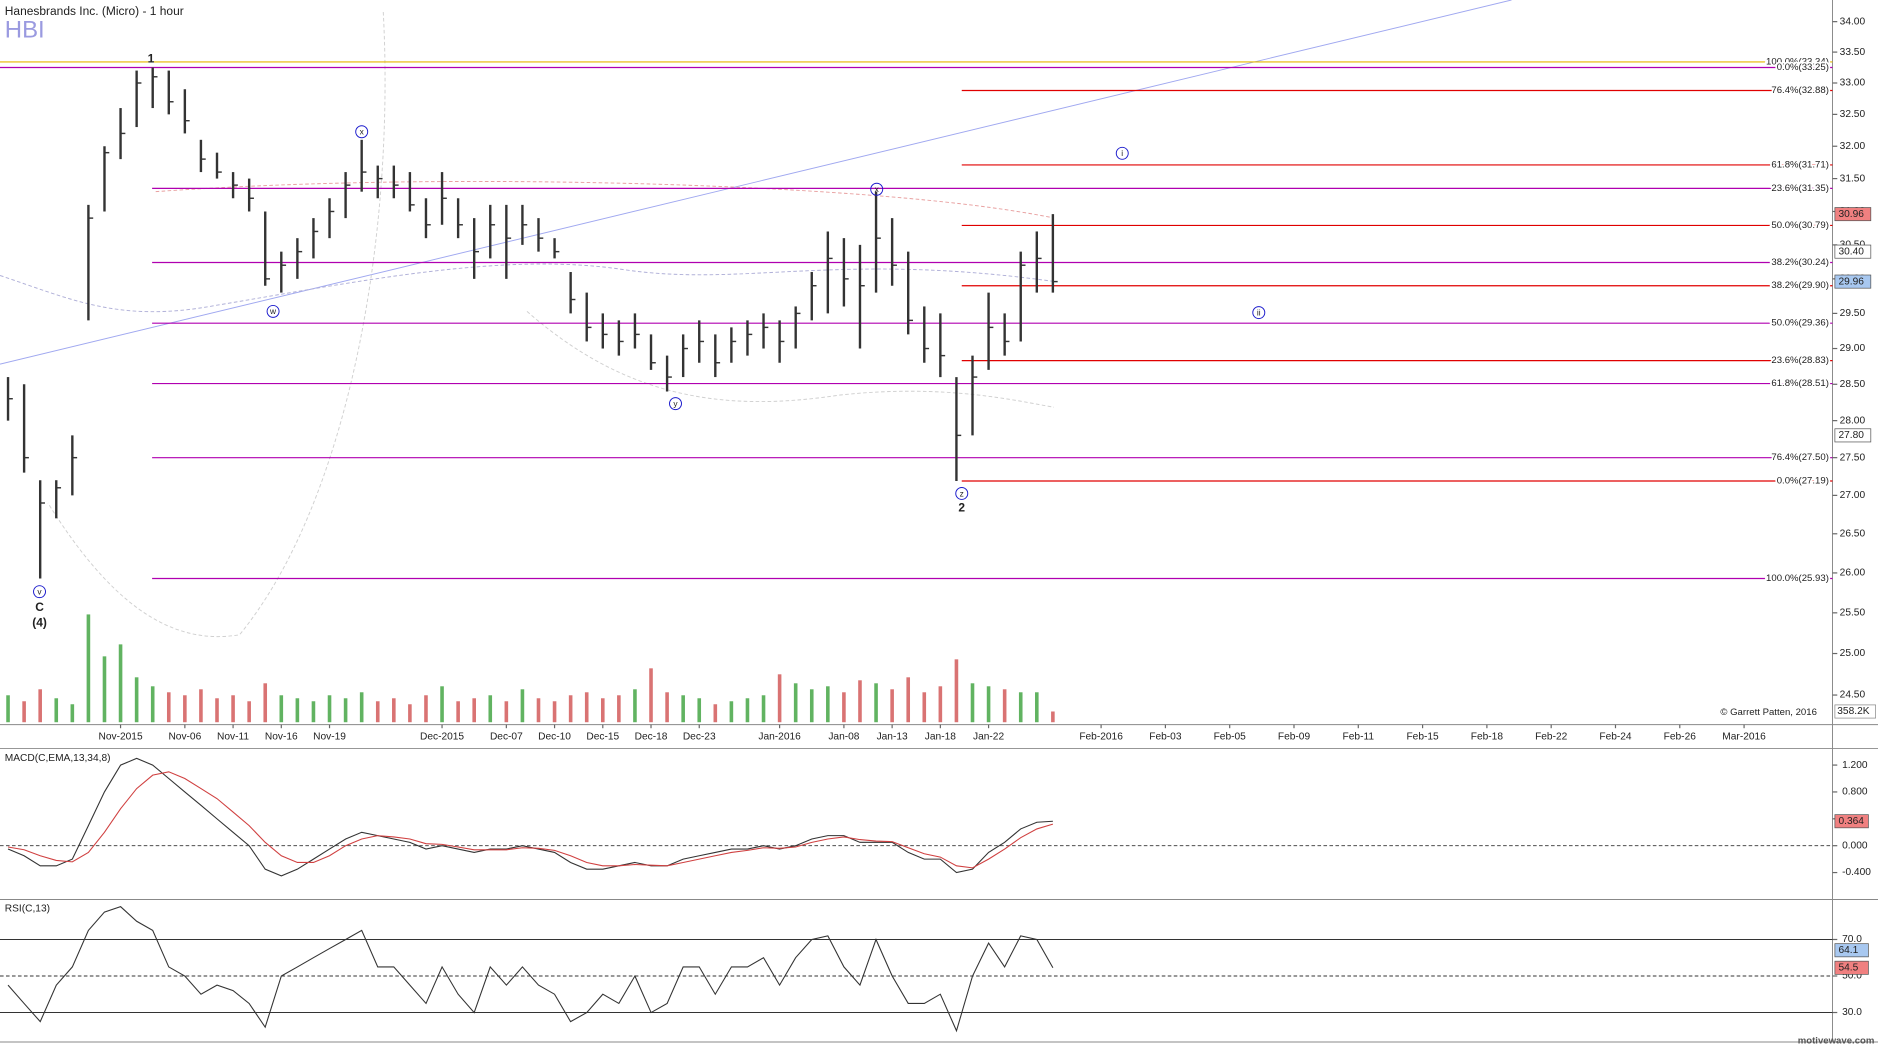 This screenshot has width=1878, height=1048. What do you see at coordinates (1615, 736) in the screenshot?
I see `x-tick-label: Feb-24` at bounding box center [1615, 736].